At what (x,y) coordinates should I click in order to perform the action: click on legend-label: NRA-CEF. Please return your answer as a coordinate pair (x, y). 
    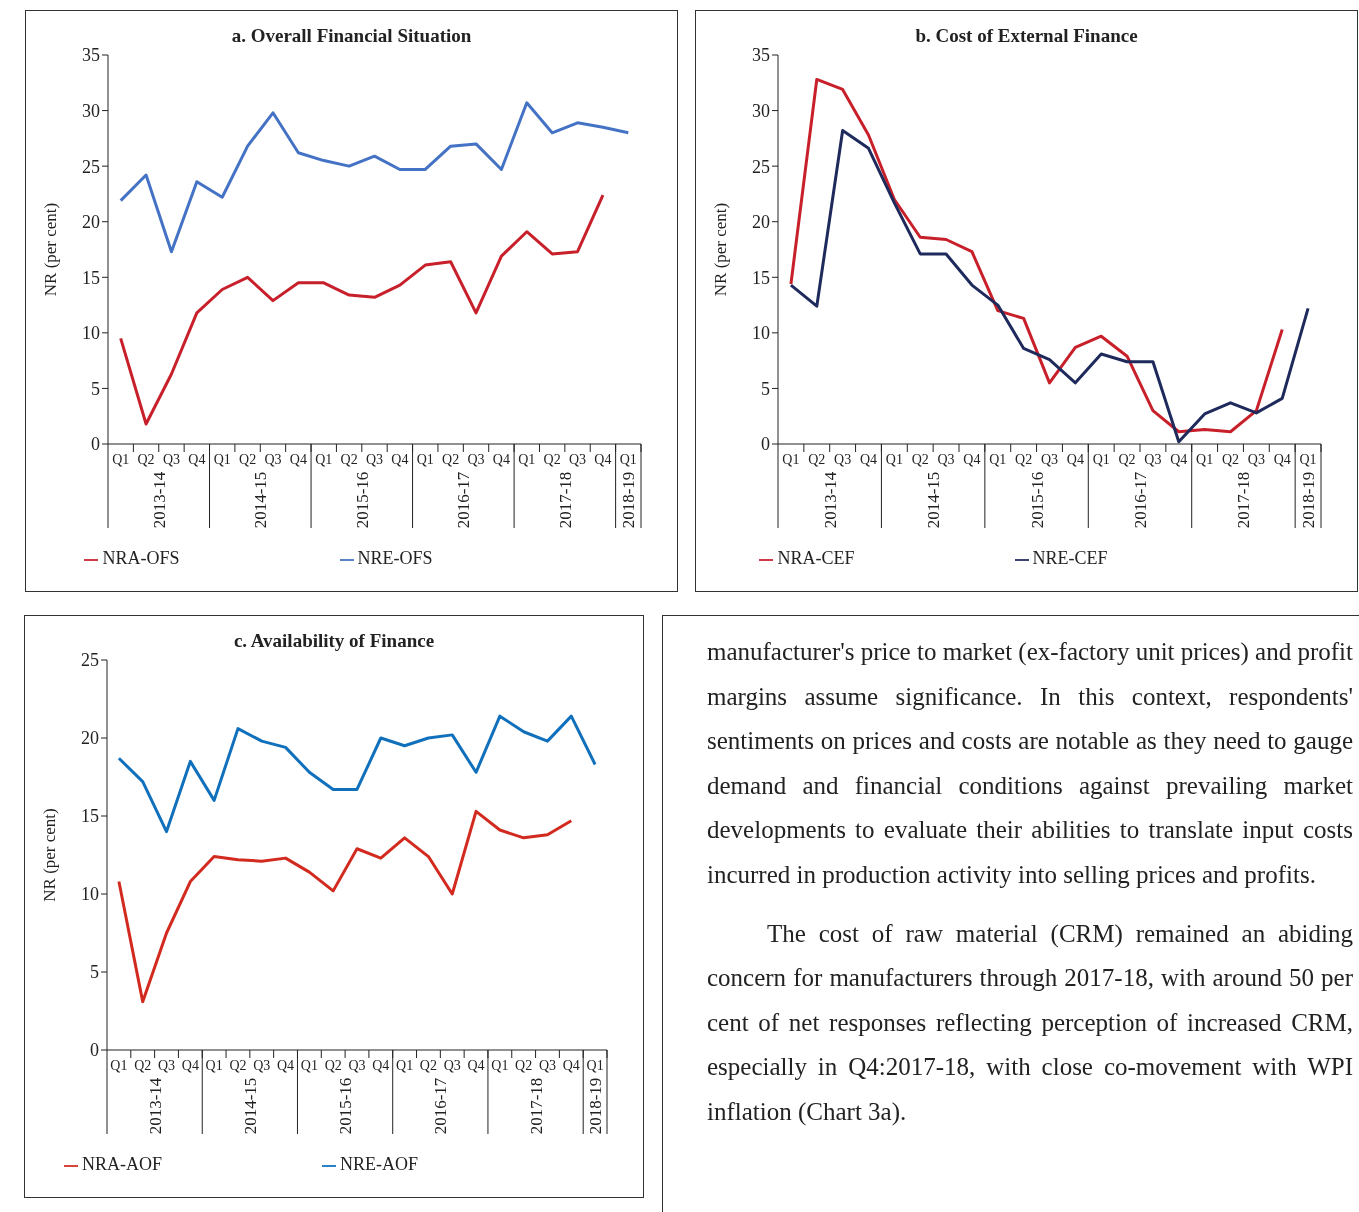
    Looking at the image, I should click on (816, 558).